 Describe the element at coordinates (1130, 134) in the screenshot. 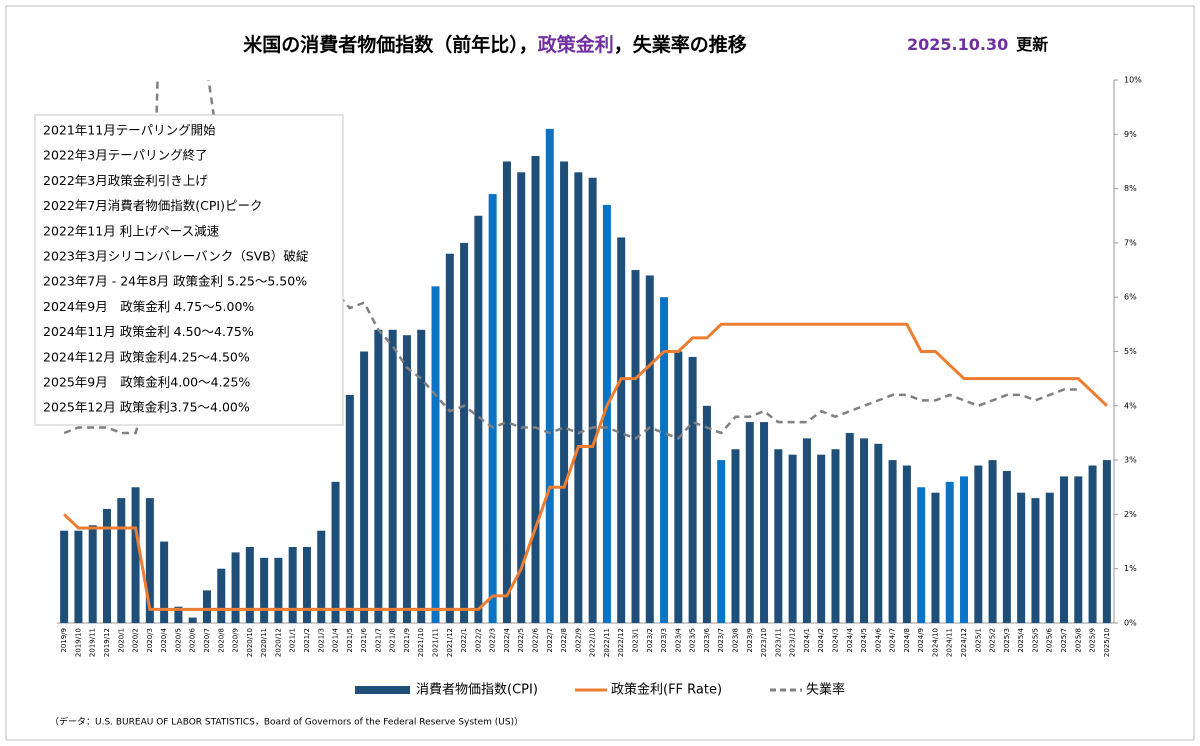

I see `y-tick-label: 9%` at that location.